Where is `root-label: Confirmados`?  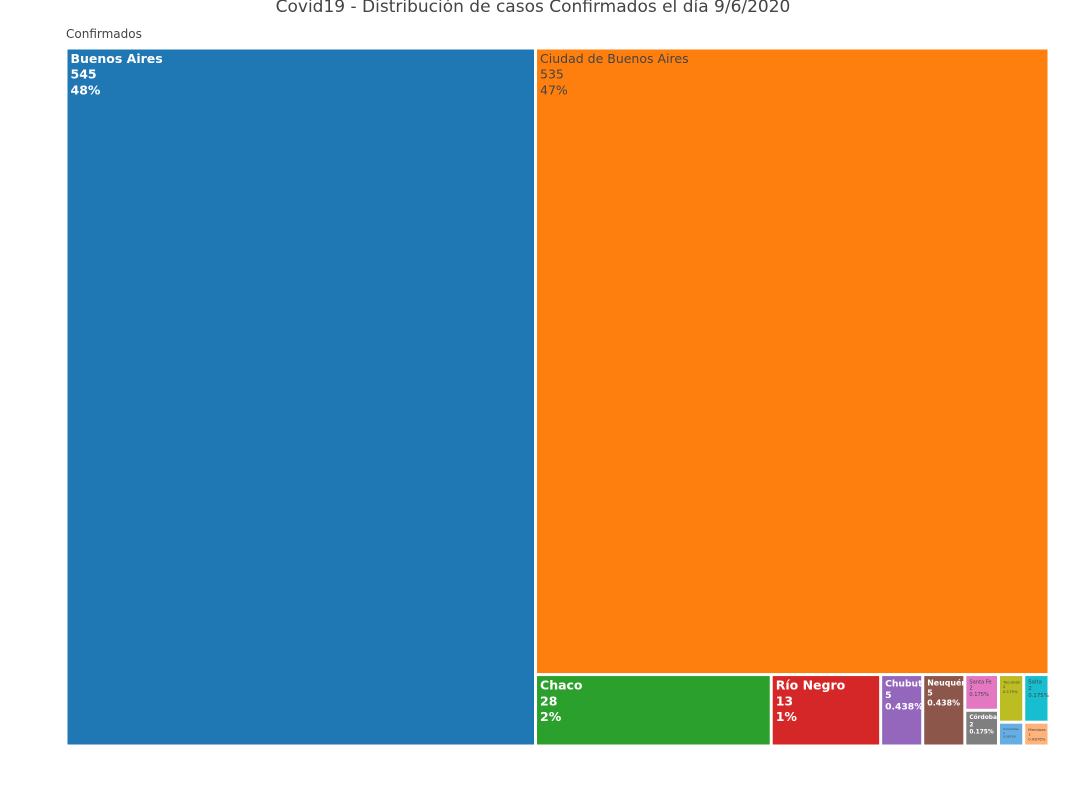 root-label: Confirmados is located at coordinates (104, 34).